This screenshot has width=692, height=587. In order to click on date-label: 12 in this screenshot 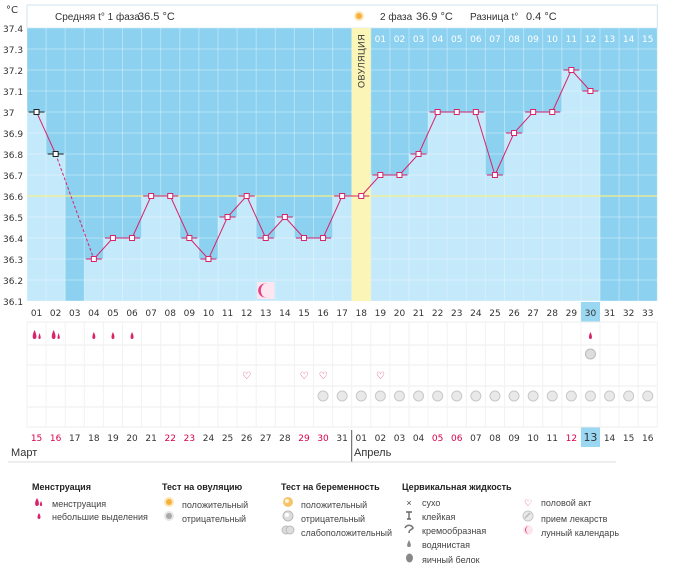, I will do `click(571, 439)`.